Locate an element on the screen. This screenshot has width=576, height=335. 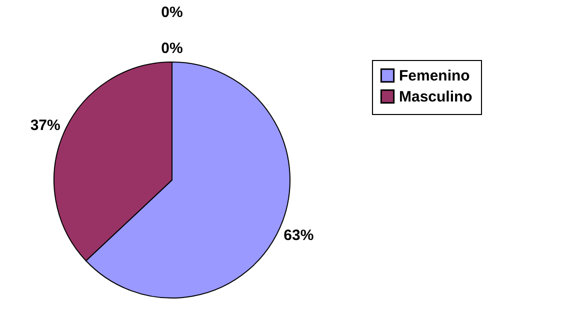
legend-label: Masculino is located at coordinates (435, 97).